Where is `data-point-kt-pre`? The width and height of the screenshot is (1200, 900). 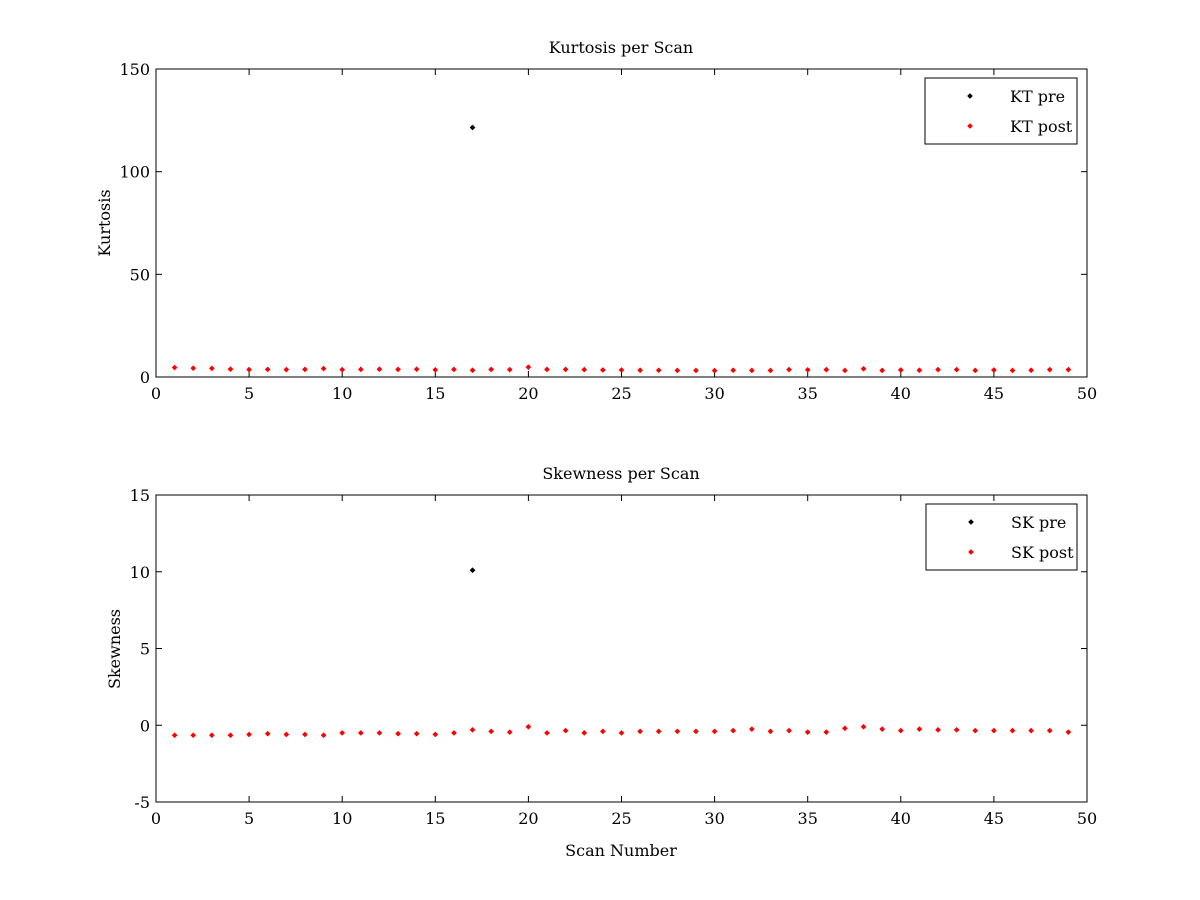
data-point-kt-pre is located at coordinates (472, 127).